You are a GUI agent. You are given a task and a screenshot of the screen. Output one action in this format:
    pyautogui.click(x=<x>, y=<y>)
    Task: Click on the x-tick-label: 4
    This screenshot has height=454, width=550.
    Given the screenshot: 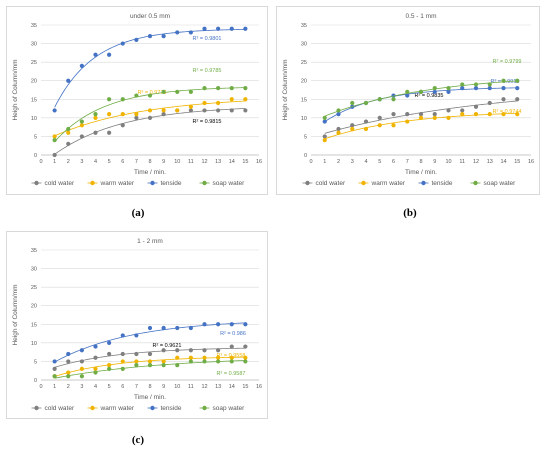 What is the action you would take?
    pyautogui.click(x=95, y=162)
    